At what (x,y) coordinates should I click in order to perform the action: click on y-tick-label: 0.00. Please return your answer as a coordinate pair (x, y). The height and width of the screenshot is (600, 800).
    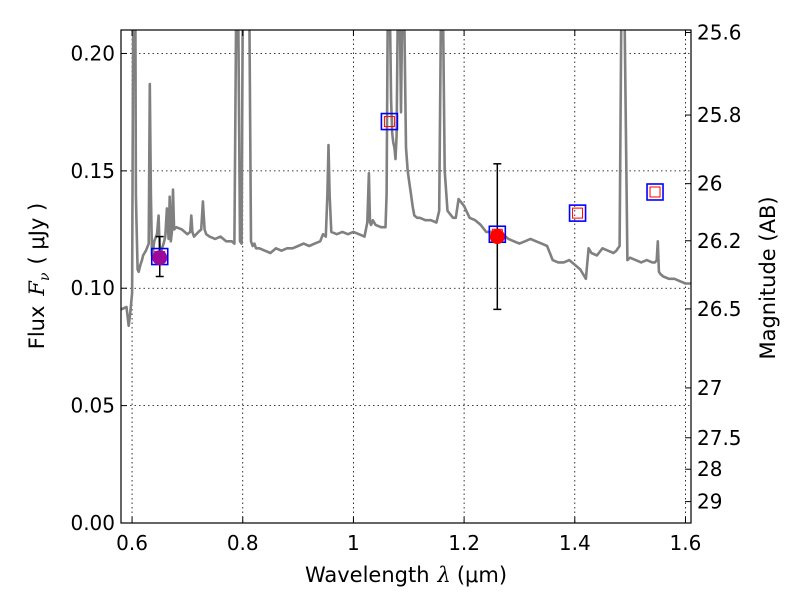
    Looking at the image, I should click on (92, 523).